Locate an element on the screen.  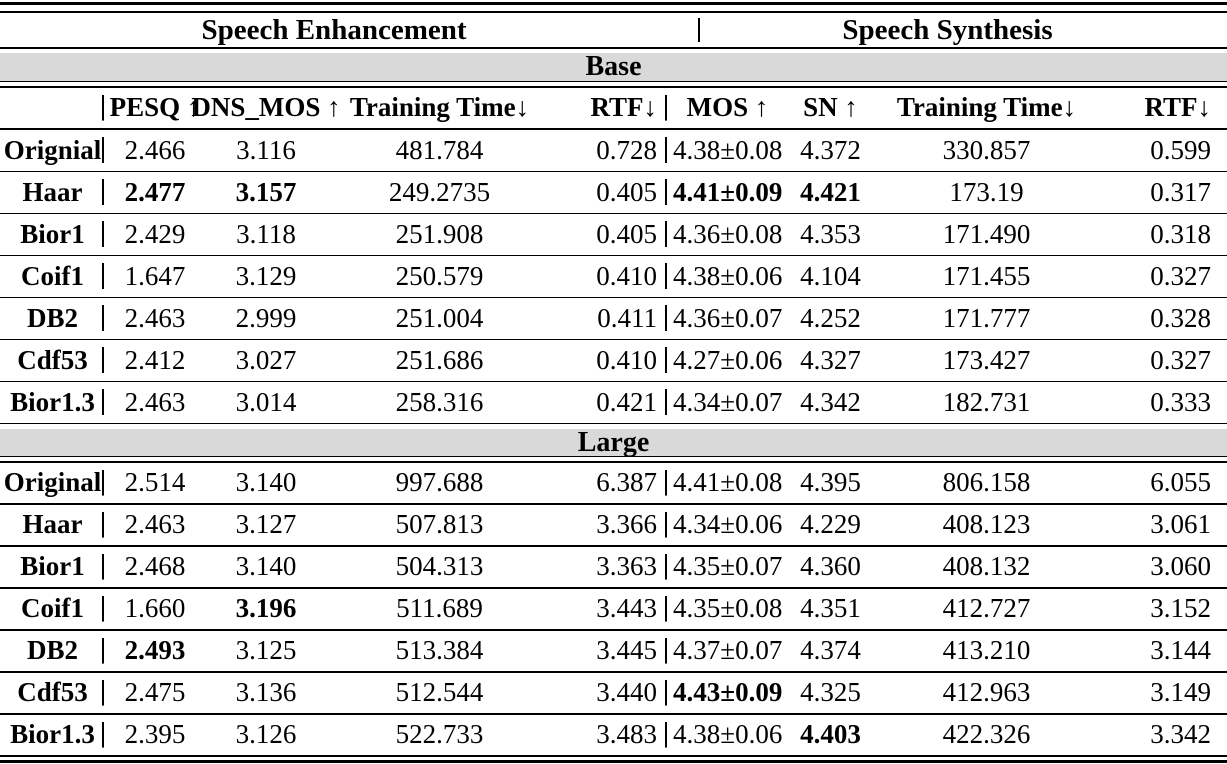
cell-rtf_se: 3.443 is located at coordinates (610, 608).